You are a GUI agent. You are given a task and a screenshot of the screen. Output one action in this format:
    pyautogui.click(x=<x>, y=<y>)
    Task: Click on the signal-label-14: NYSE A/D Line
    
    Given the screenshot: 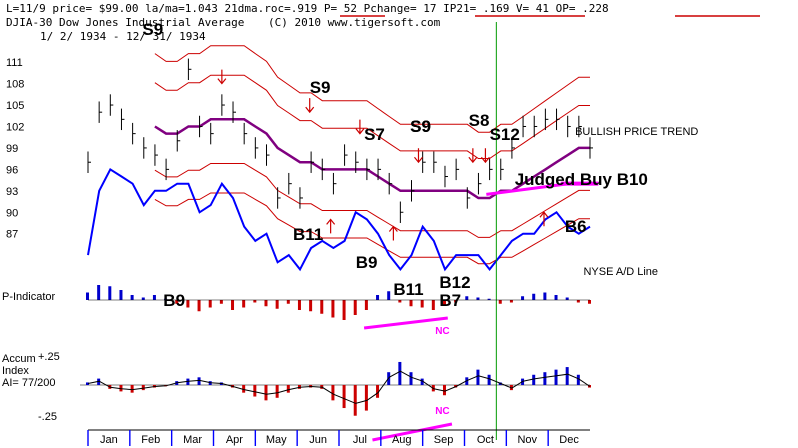 What is the action you would take?
    pyautogui.click(x=620, y=272)
    